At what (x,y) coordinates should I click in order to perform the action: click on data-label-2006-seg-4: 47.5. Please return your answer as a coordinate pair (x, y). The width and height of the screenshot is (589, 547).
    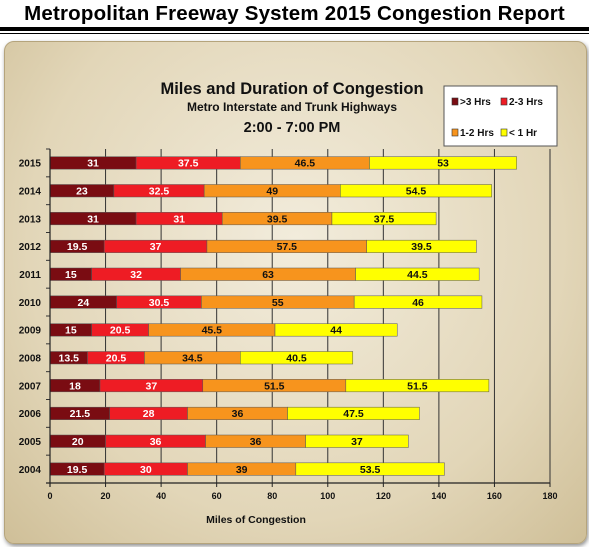
    Looking at the image, I should click on (353, 414).